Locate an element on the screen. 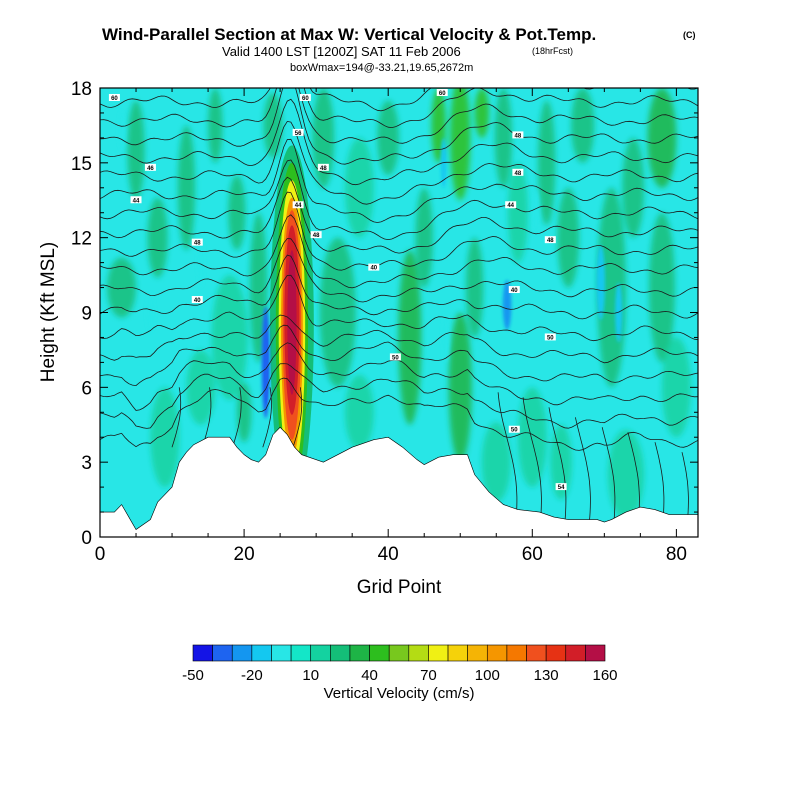 This screenshot has width=800, height=800. terrain-mask is located at coordinates (399, 481).